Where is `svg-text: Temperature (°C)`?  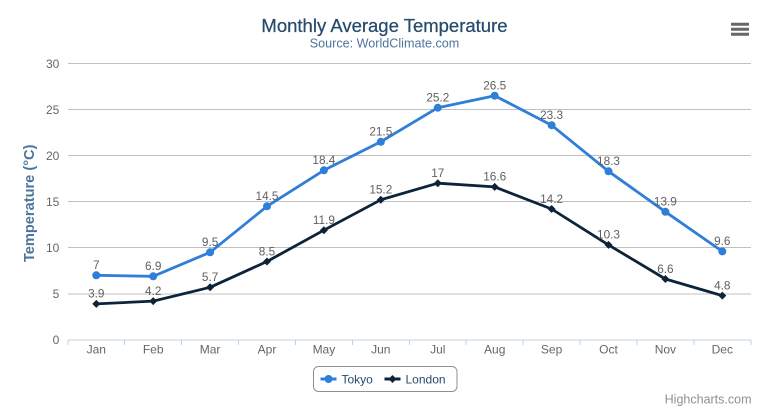 svg-text: Temperature (°C) is located at coordinates (30, 203).